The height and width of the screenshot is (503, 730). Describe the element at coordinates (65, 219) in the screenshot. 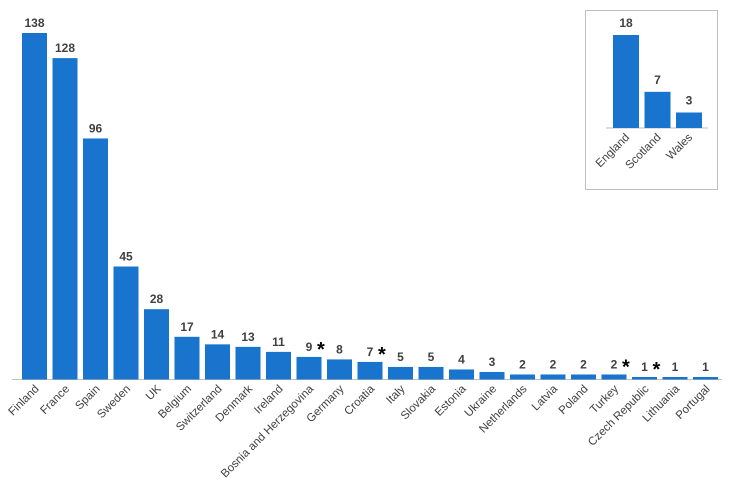

I see `bar-france` at that location.